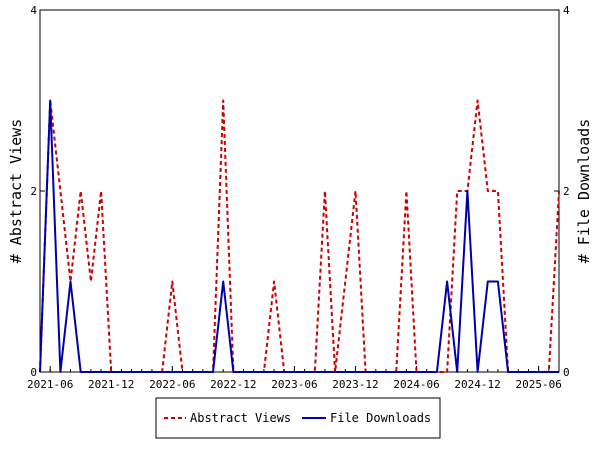 The width and height of the screenshot is (600, 455). Describe the element at coordinates (566, 191) in the screenshot. I see `y2-tick-label: 2` at that location.